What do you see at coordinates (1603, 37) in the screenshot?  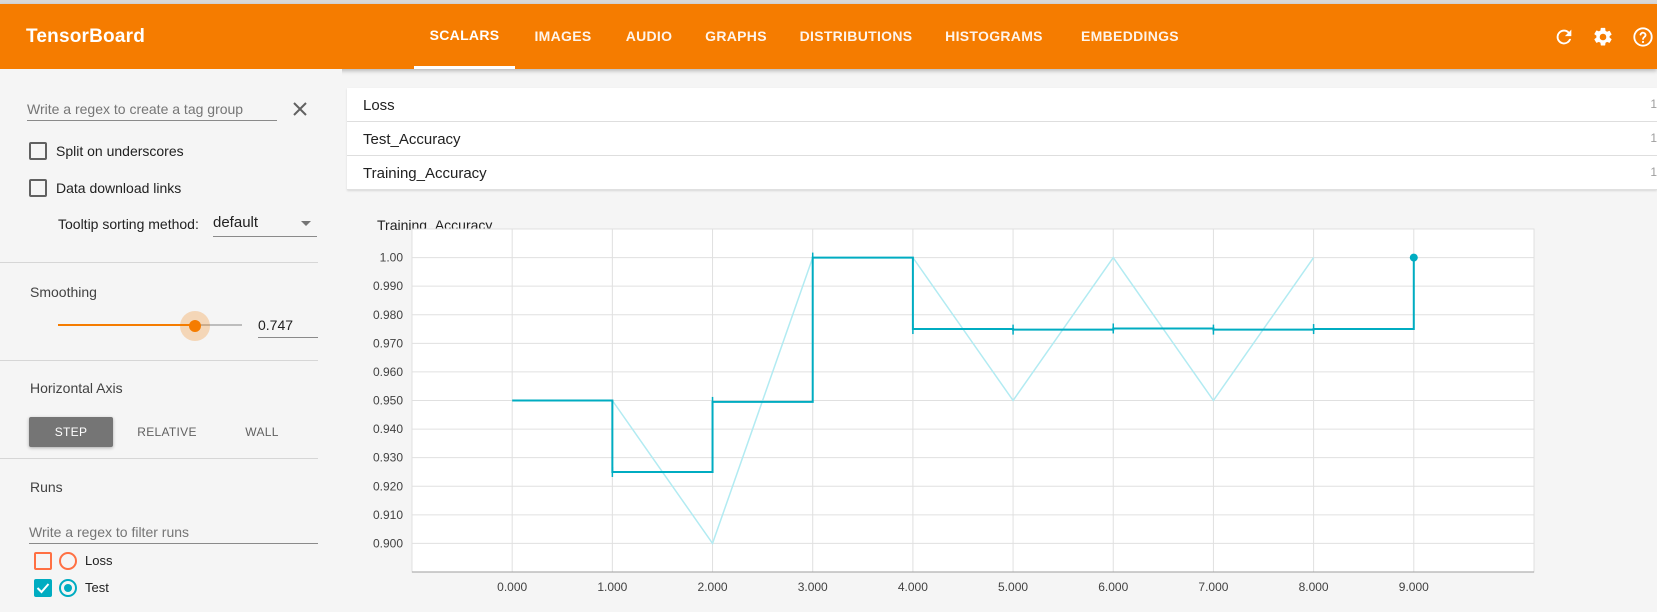 I see `gear-icon` at bounding box center [1603, 37].